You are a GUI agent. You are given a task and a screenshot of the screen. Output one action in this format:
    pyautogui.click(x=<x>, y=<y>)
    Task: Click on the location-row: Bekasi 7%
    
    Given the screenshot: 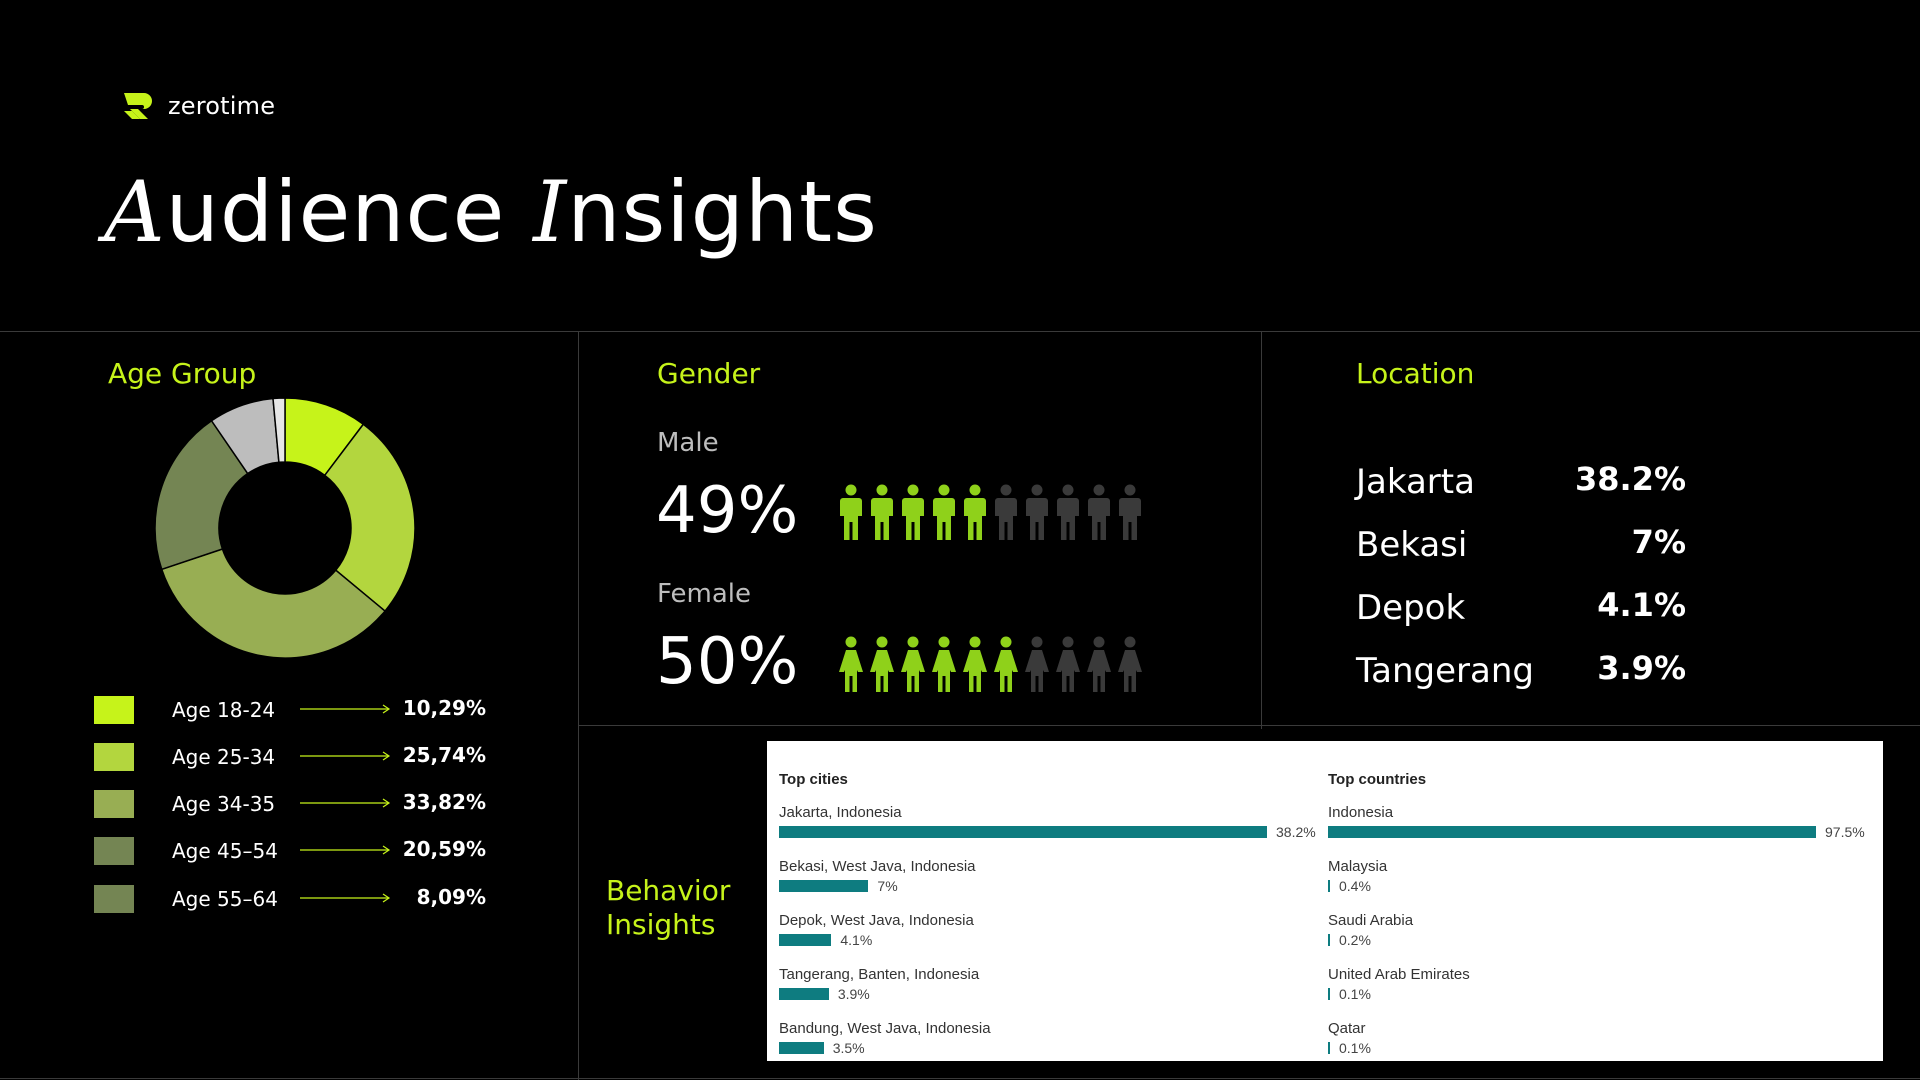 What is the action you would take?
    pyautogui.click(x=1521, y=544)
    